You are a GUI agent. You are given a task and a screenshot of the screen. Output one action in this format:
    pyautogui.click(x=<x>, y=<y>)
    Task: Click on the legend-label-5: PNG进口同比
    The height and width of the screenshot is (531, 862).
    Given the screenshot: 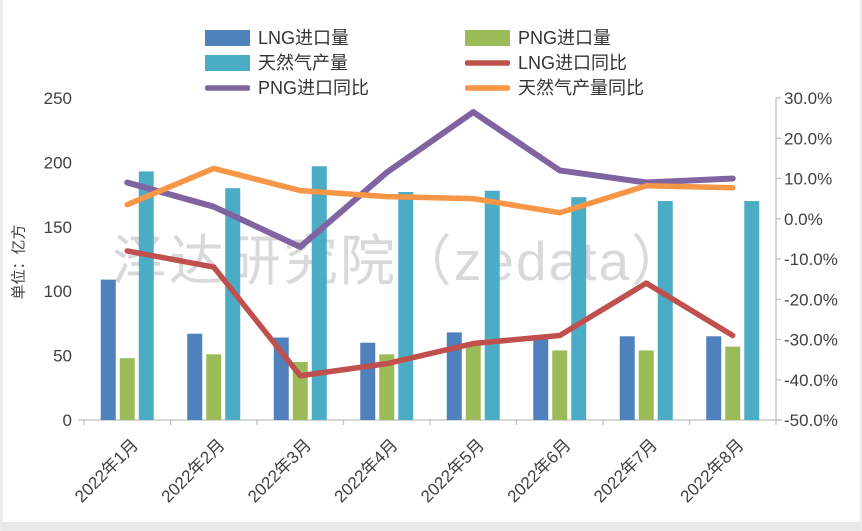 What is the action you would take?
    pyautogui.click(x=313, y=88)
    